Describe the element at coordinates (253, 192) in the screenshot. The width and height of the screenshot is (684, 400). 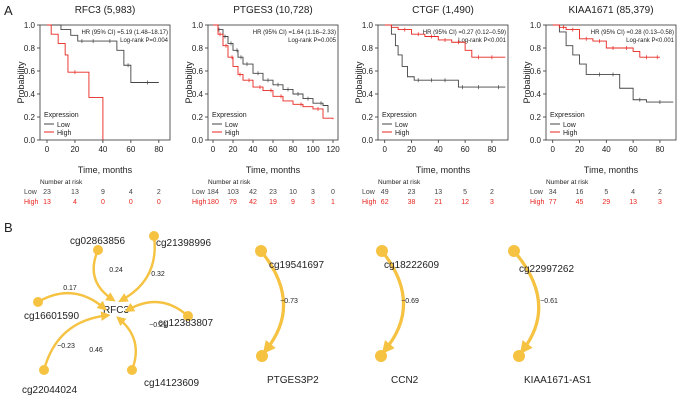
I see `risk-value-low: 42` at that location.